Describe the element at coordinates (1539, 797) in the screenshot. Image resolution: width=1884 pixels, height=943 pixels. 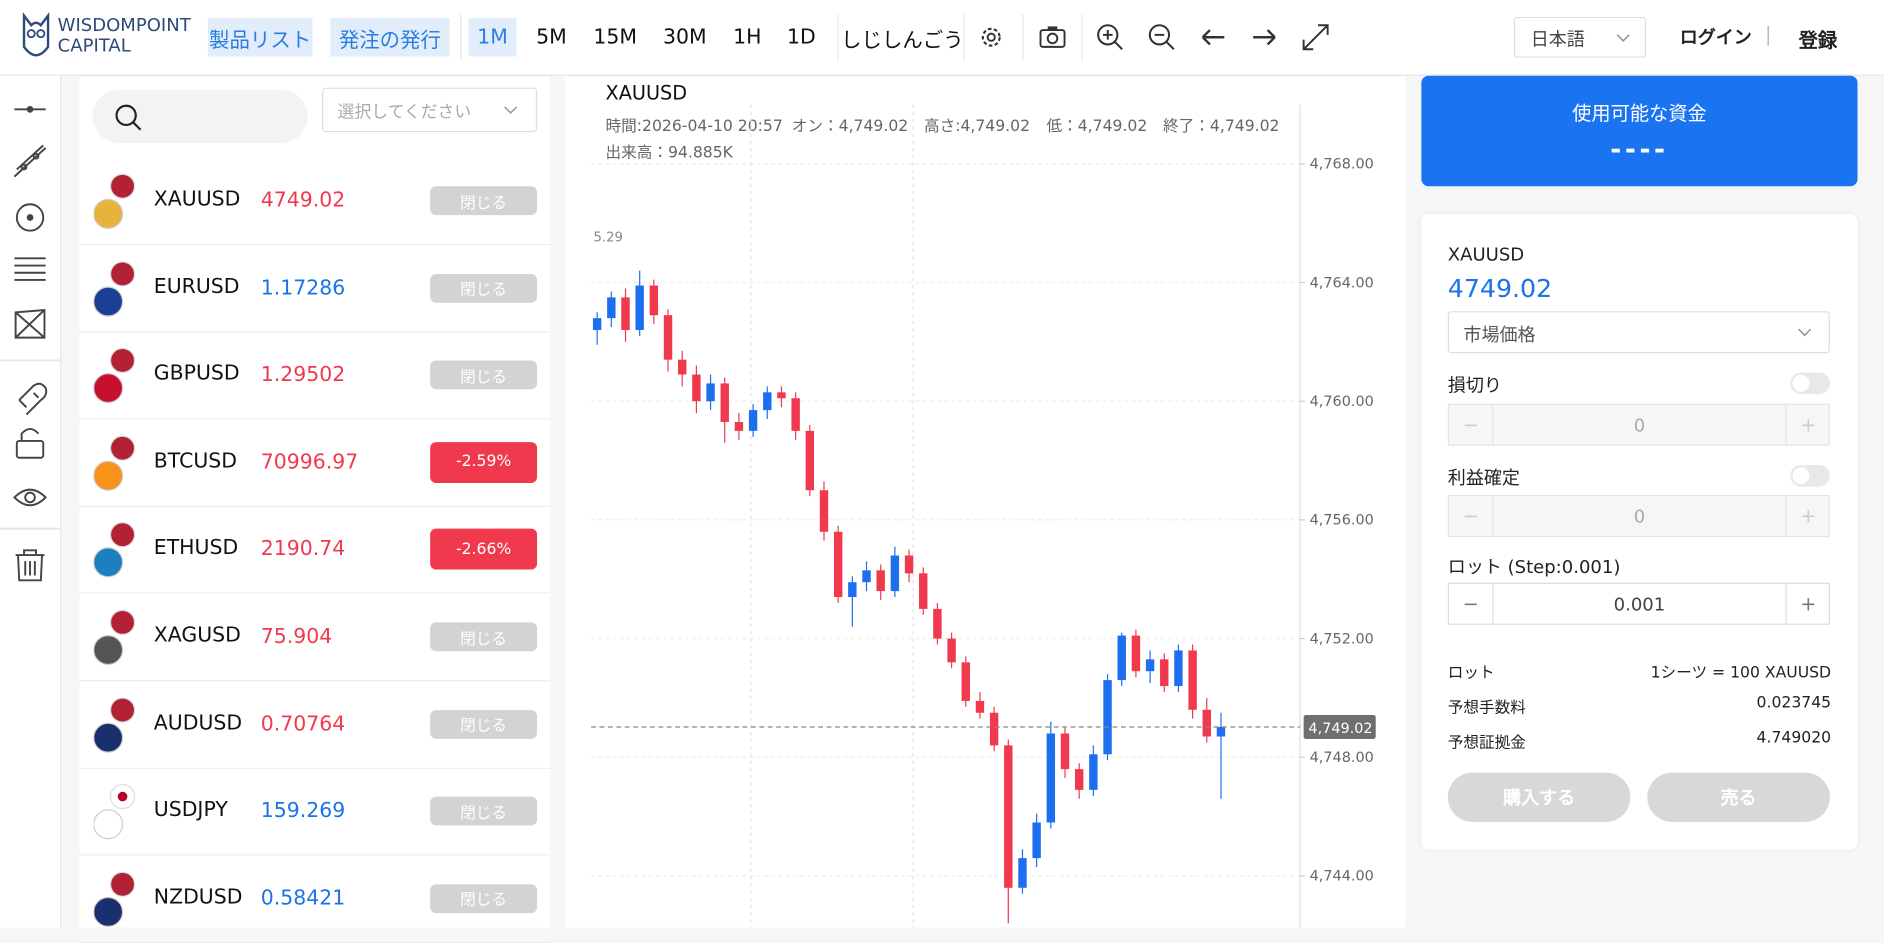
I see `buy-button: 購入する` at that location.